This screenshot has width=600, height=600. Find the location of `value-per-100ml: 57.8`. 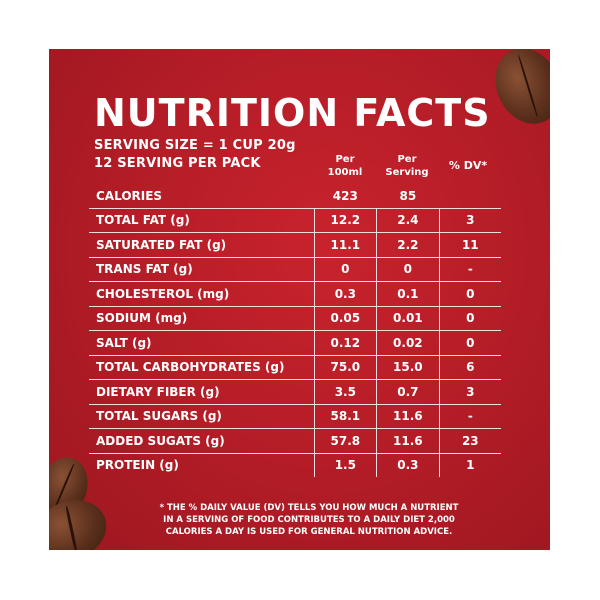

value-per-100ml: 57.8 is located at coordinates (345, 440).